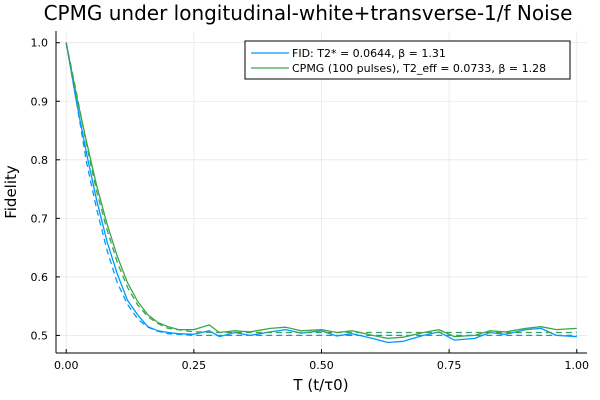 The height and width of the screenshot is (400, 600). Describe the element at coordinates (577, 365) in the screenshot. I see `x-tick-label: 1.00` at that location.